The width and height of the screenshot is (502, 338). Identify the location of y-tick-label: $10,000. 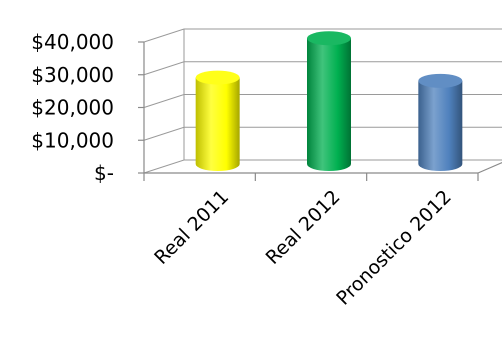
(72, 140).